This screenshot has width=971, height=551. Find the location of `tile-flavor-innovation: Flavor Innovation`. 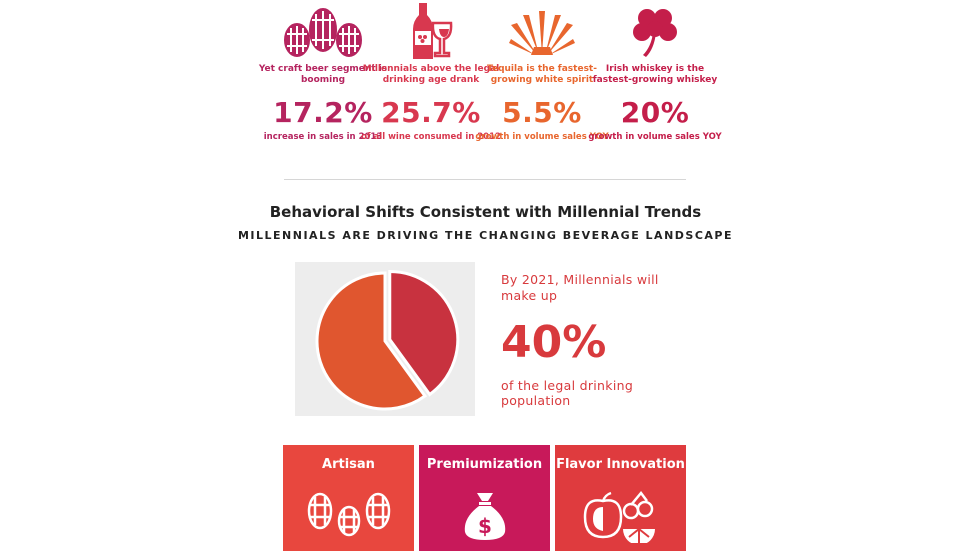

tile-flavor-innovation: Flavor Innovation is located at coordinates (620, 498).